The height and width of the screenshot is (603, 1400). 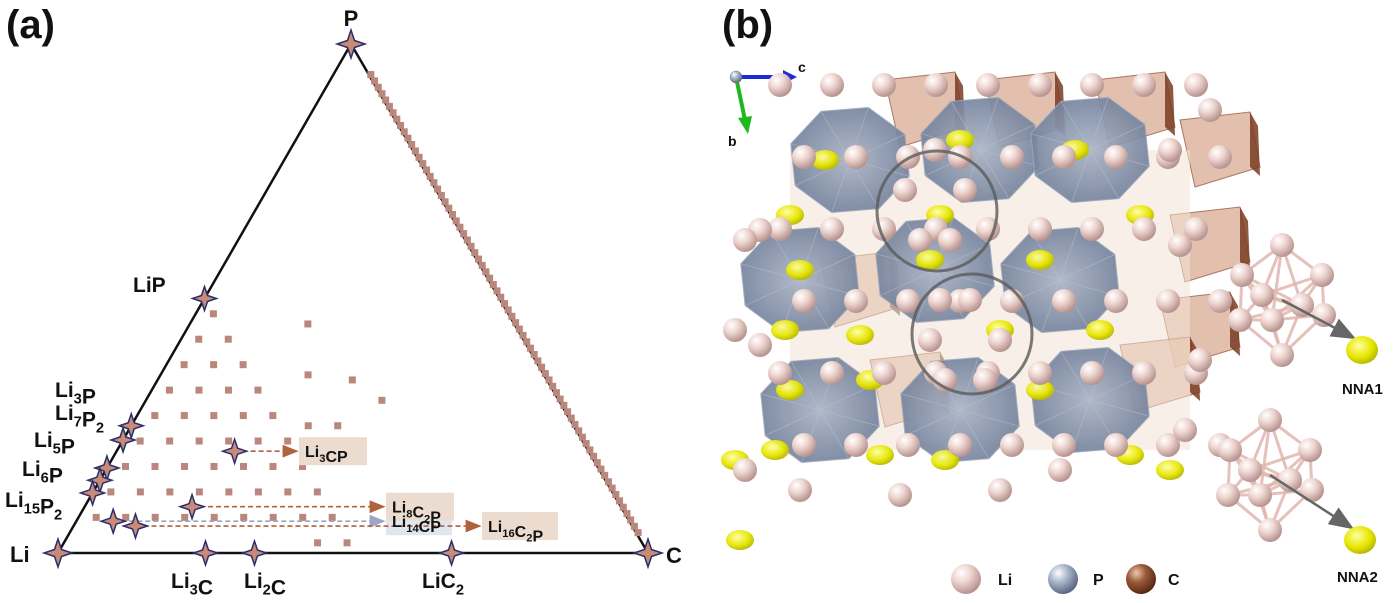 What do you see at coordinates (1357, 577) in the screenshot?
I see `cluster-label-nna2: NNA2` at bounding box center [1357, 577].